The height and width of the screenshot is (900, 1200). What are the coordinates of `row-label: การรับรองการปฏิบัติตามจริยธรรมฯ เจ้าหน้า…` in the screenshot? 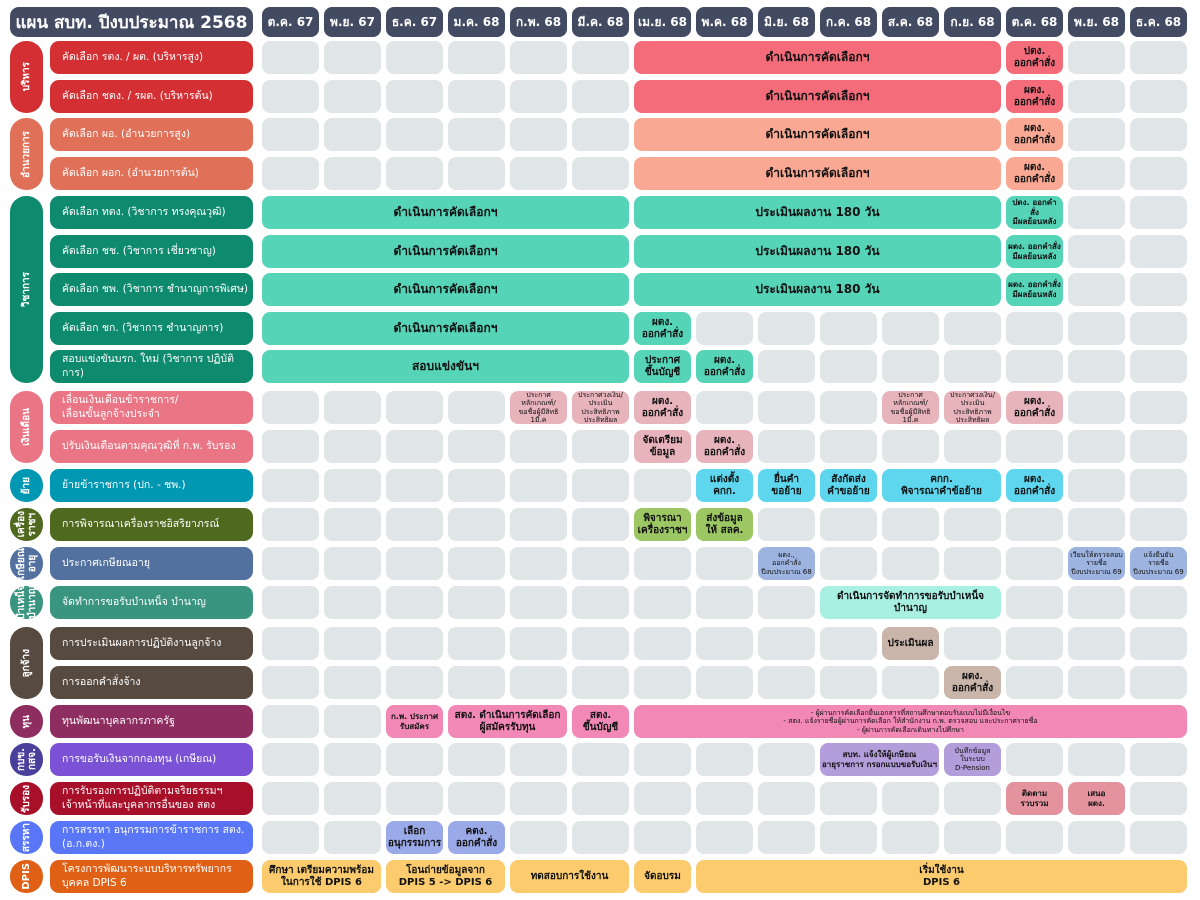 It's located at (151, 798).